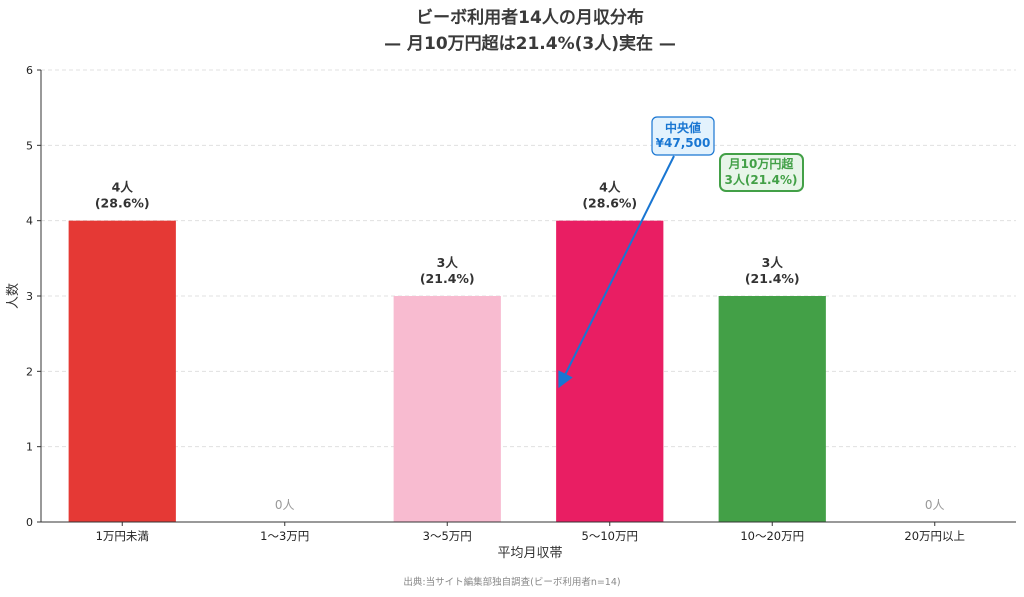  What do you see at coordinates (13, 296) in the screenshot?
I see `y-axis-label: 人数` at bounding box center [13, 296].